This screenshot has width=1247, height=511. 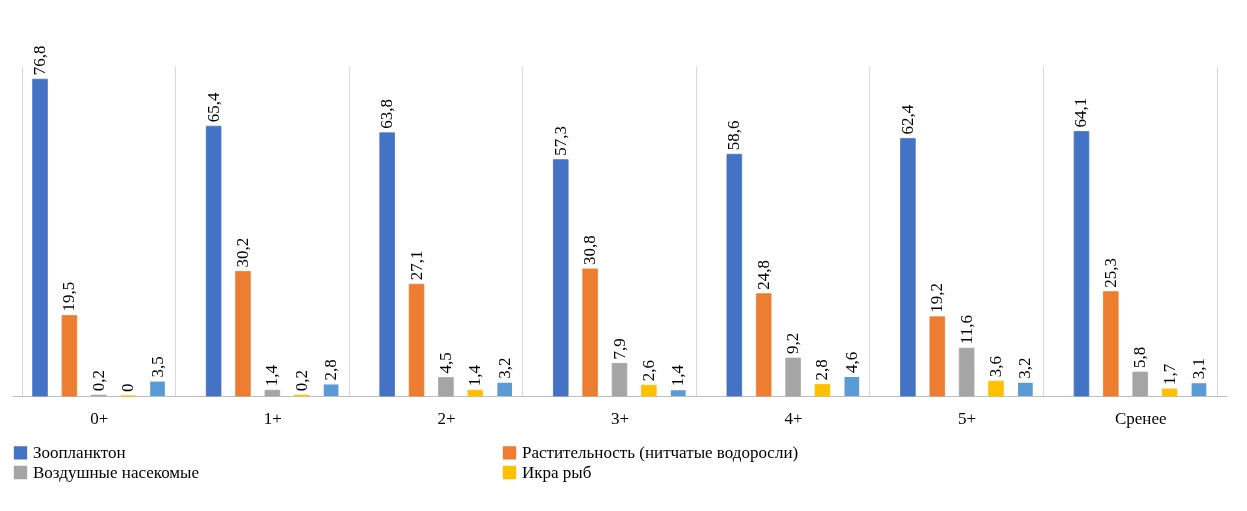 What do you see at coordinates (213, 107) in the screenshot?
I see `data-label: 65,4` at bounding box center [213, 107].